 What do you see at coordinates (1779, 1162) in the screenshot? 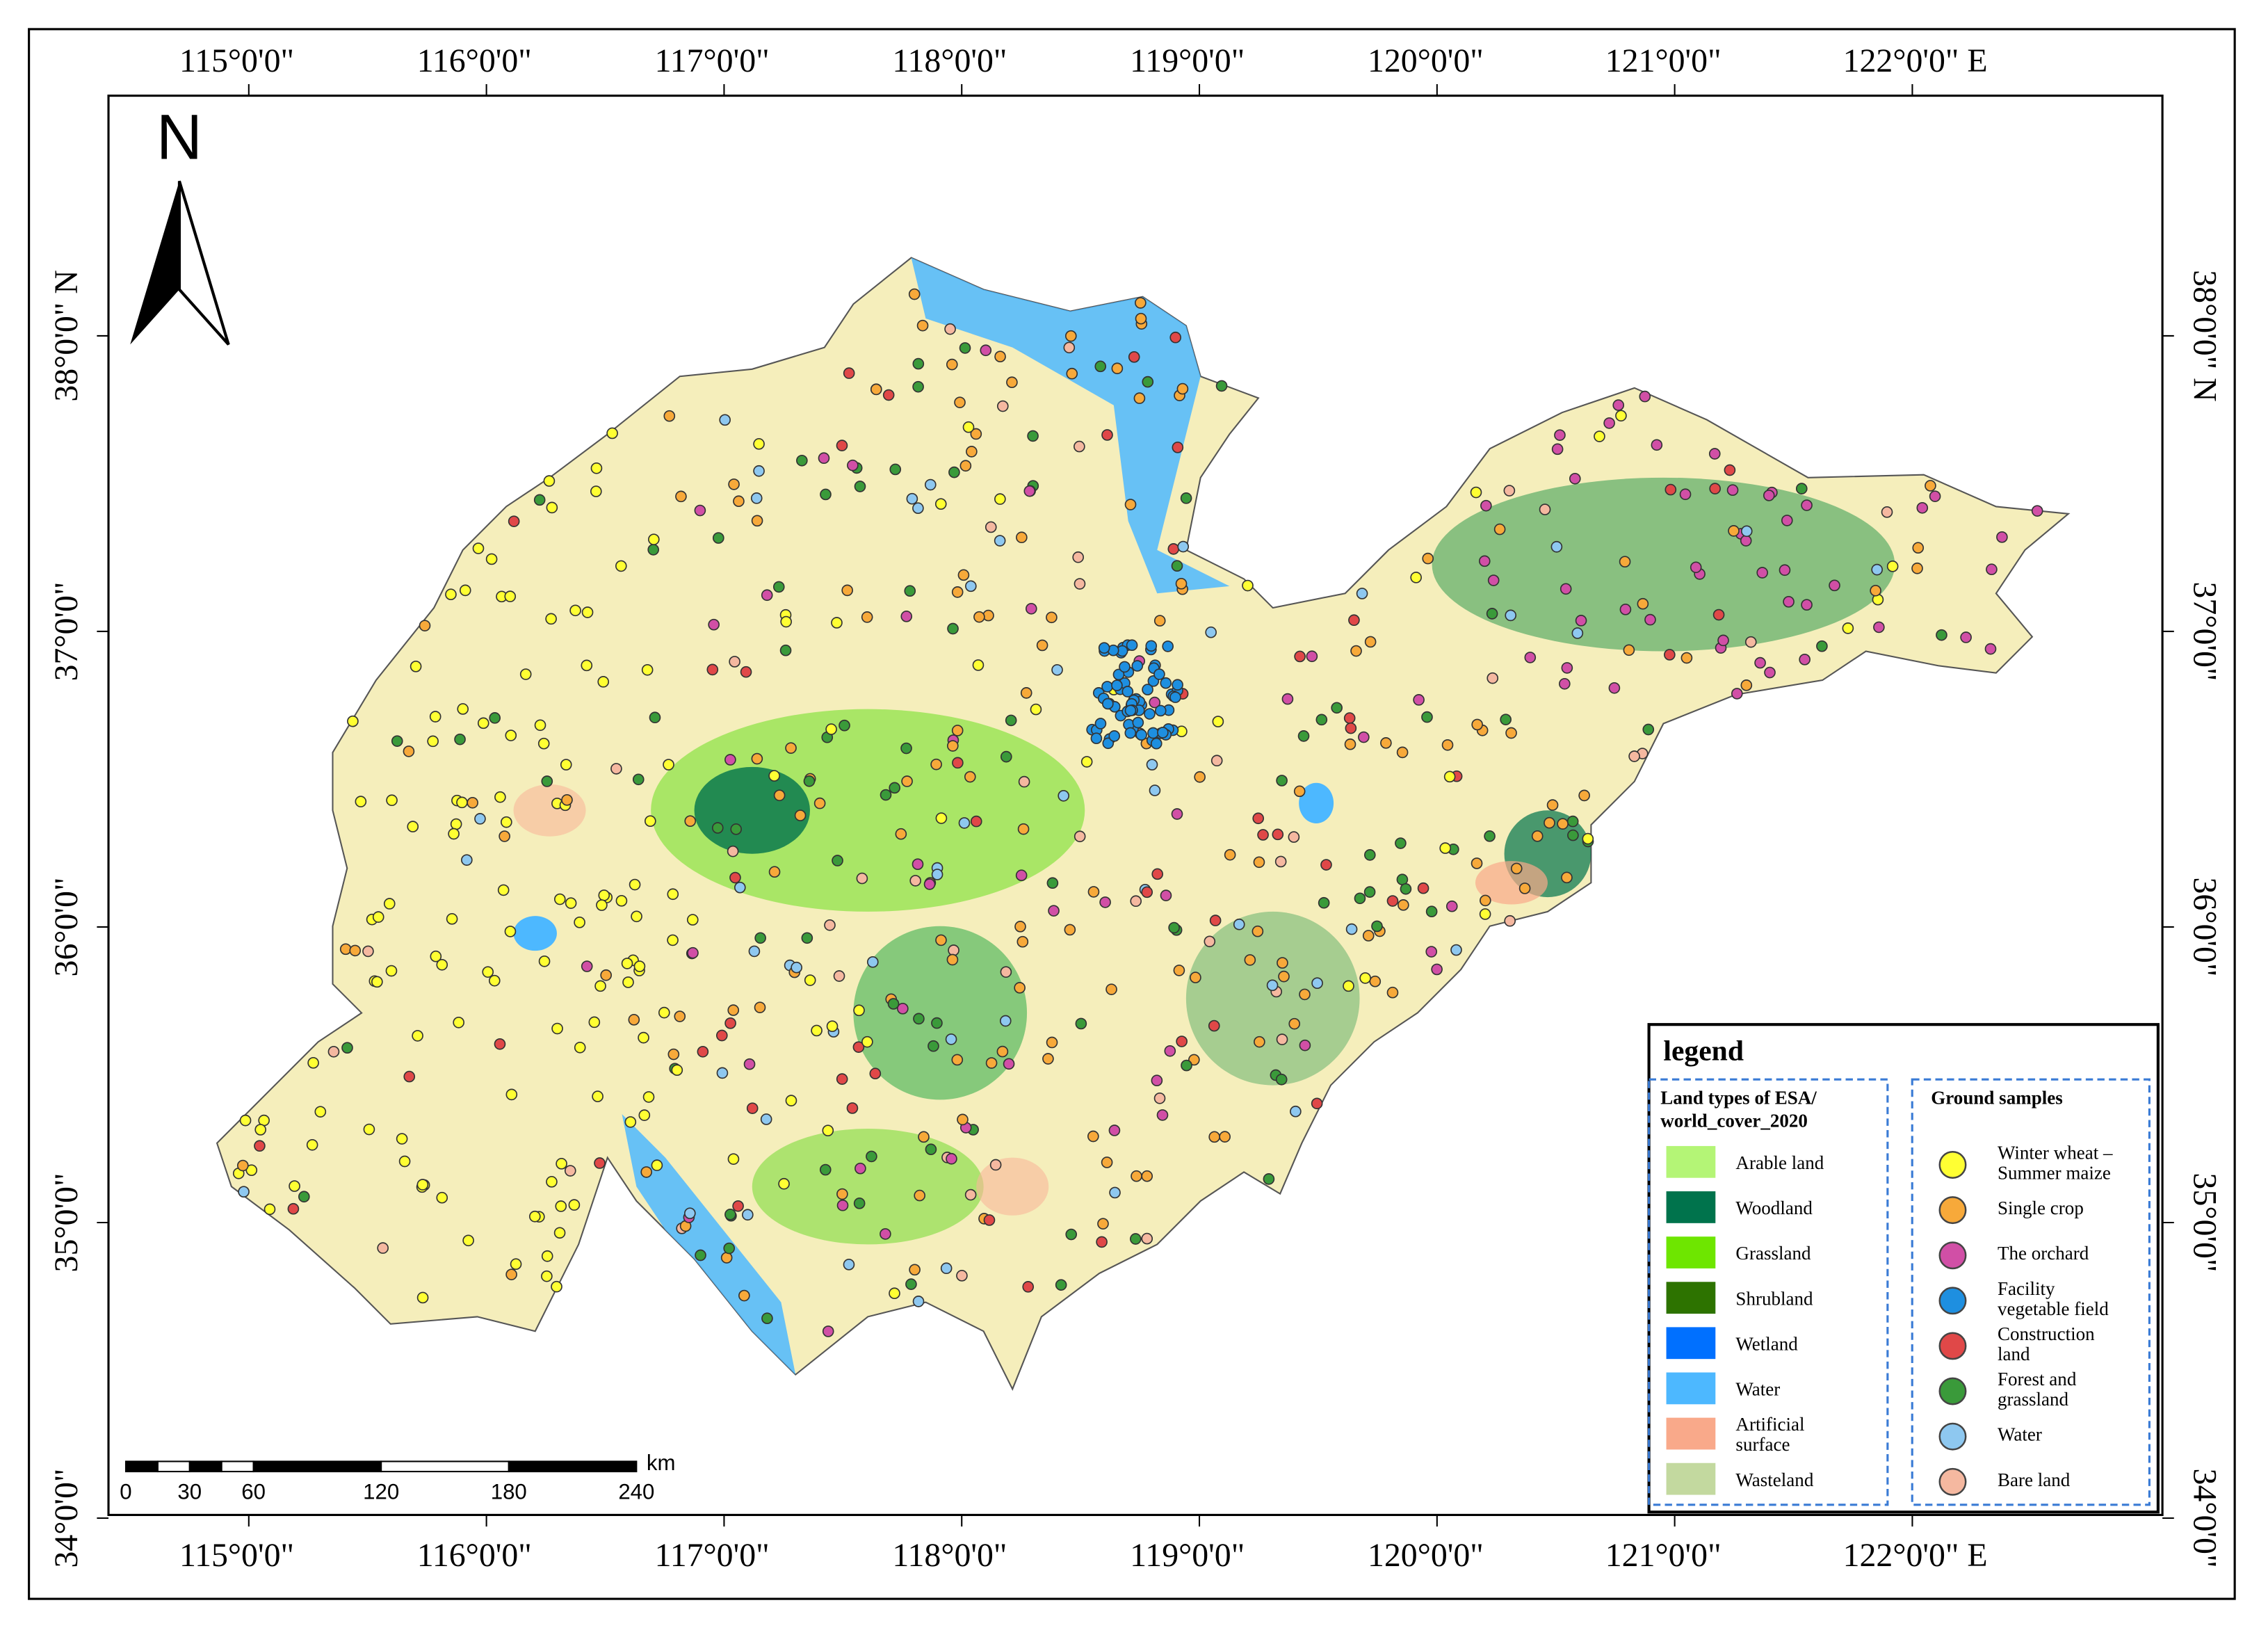
I see `label-line: Arable land` at bounding box center [1779, 1162].